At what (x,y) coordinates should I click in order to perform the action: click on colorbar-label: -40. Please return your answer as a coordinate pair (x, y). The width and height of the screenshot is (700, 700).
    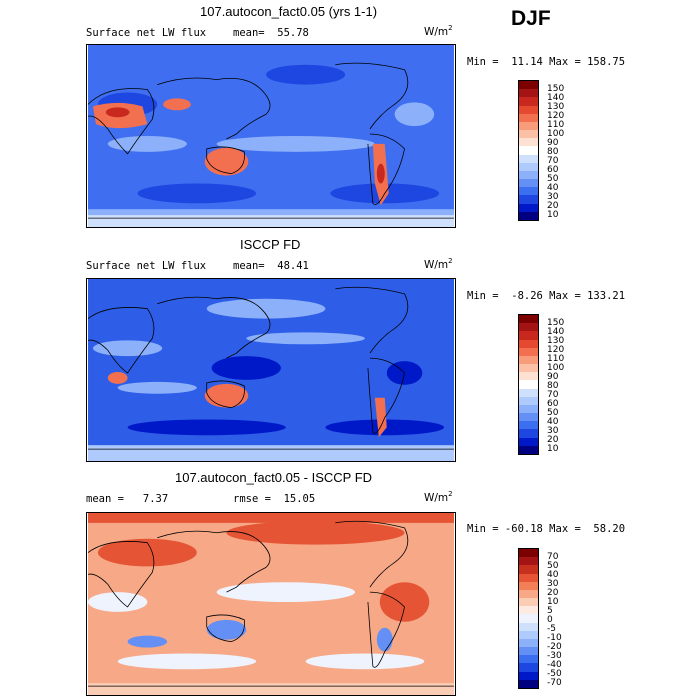
    Looking at the image, I should click on (554, 665).